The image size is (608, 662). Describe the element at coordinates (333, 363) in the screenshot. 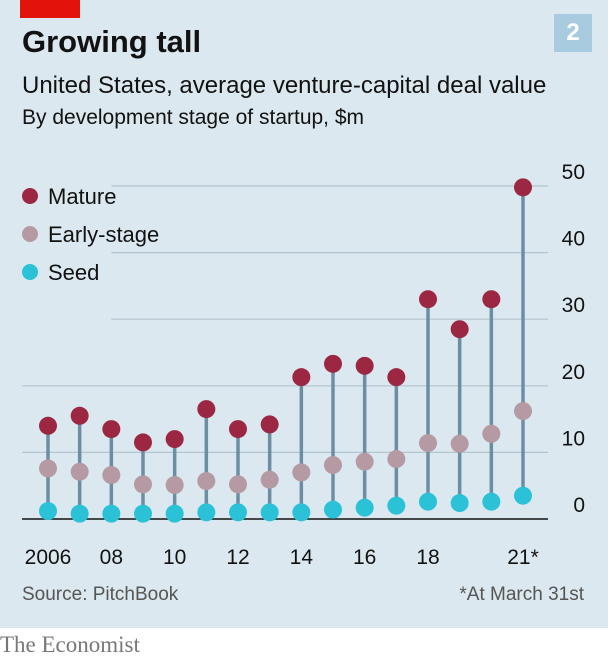

I see `point-mature-2015` at that location.